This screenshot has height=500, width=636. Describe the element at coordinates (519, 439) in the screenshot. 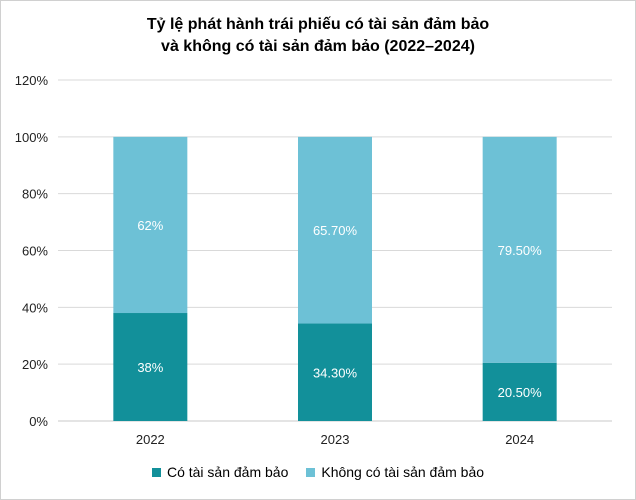

I see `x-tick-label: 2024` at that location.